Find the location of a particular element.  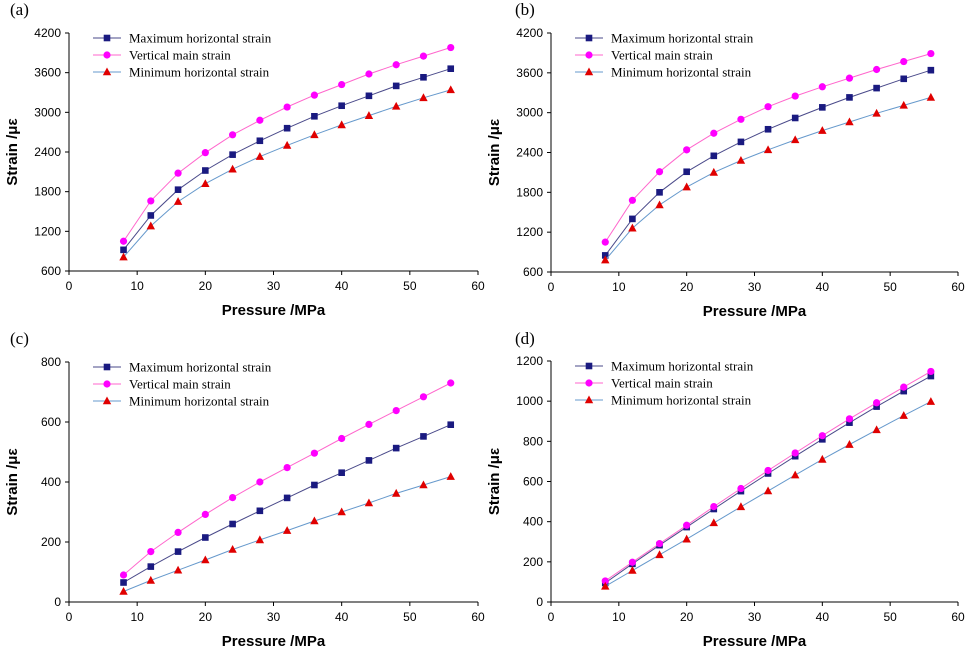

y-tick-label: 400 is located at coordinates (51, 482).